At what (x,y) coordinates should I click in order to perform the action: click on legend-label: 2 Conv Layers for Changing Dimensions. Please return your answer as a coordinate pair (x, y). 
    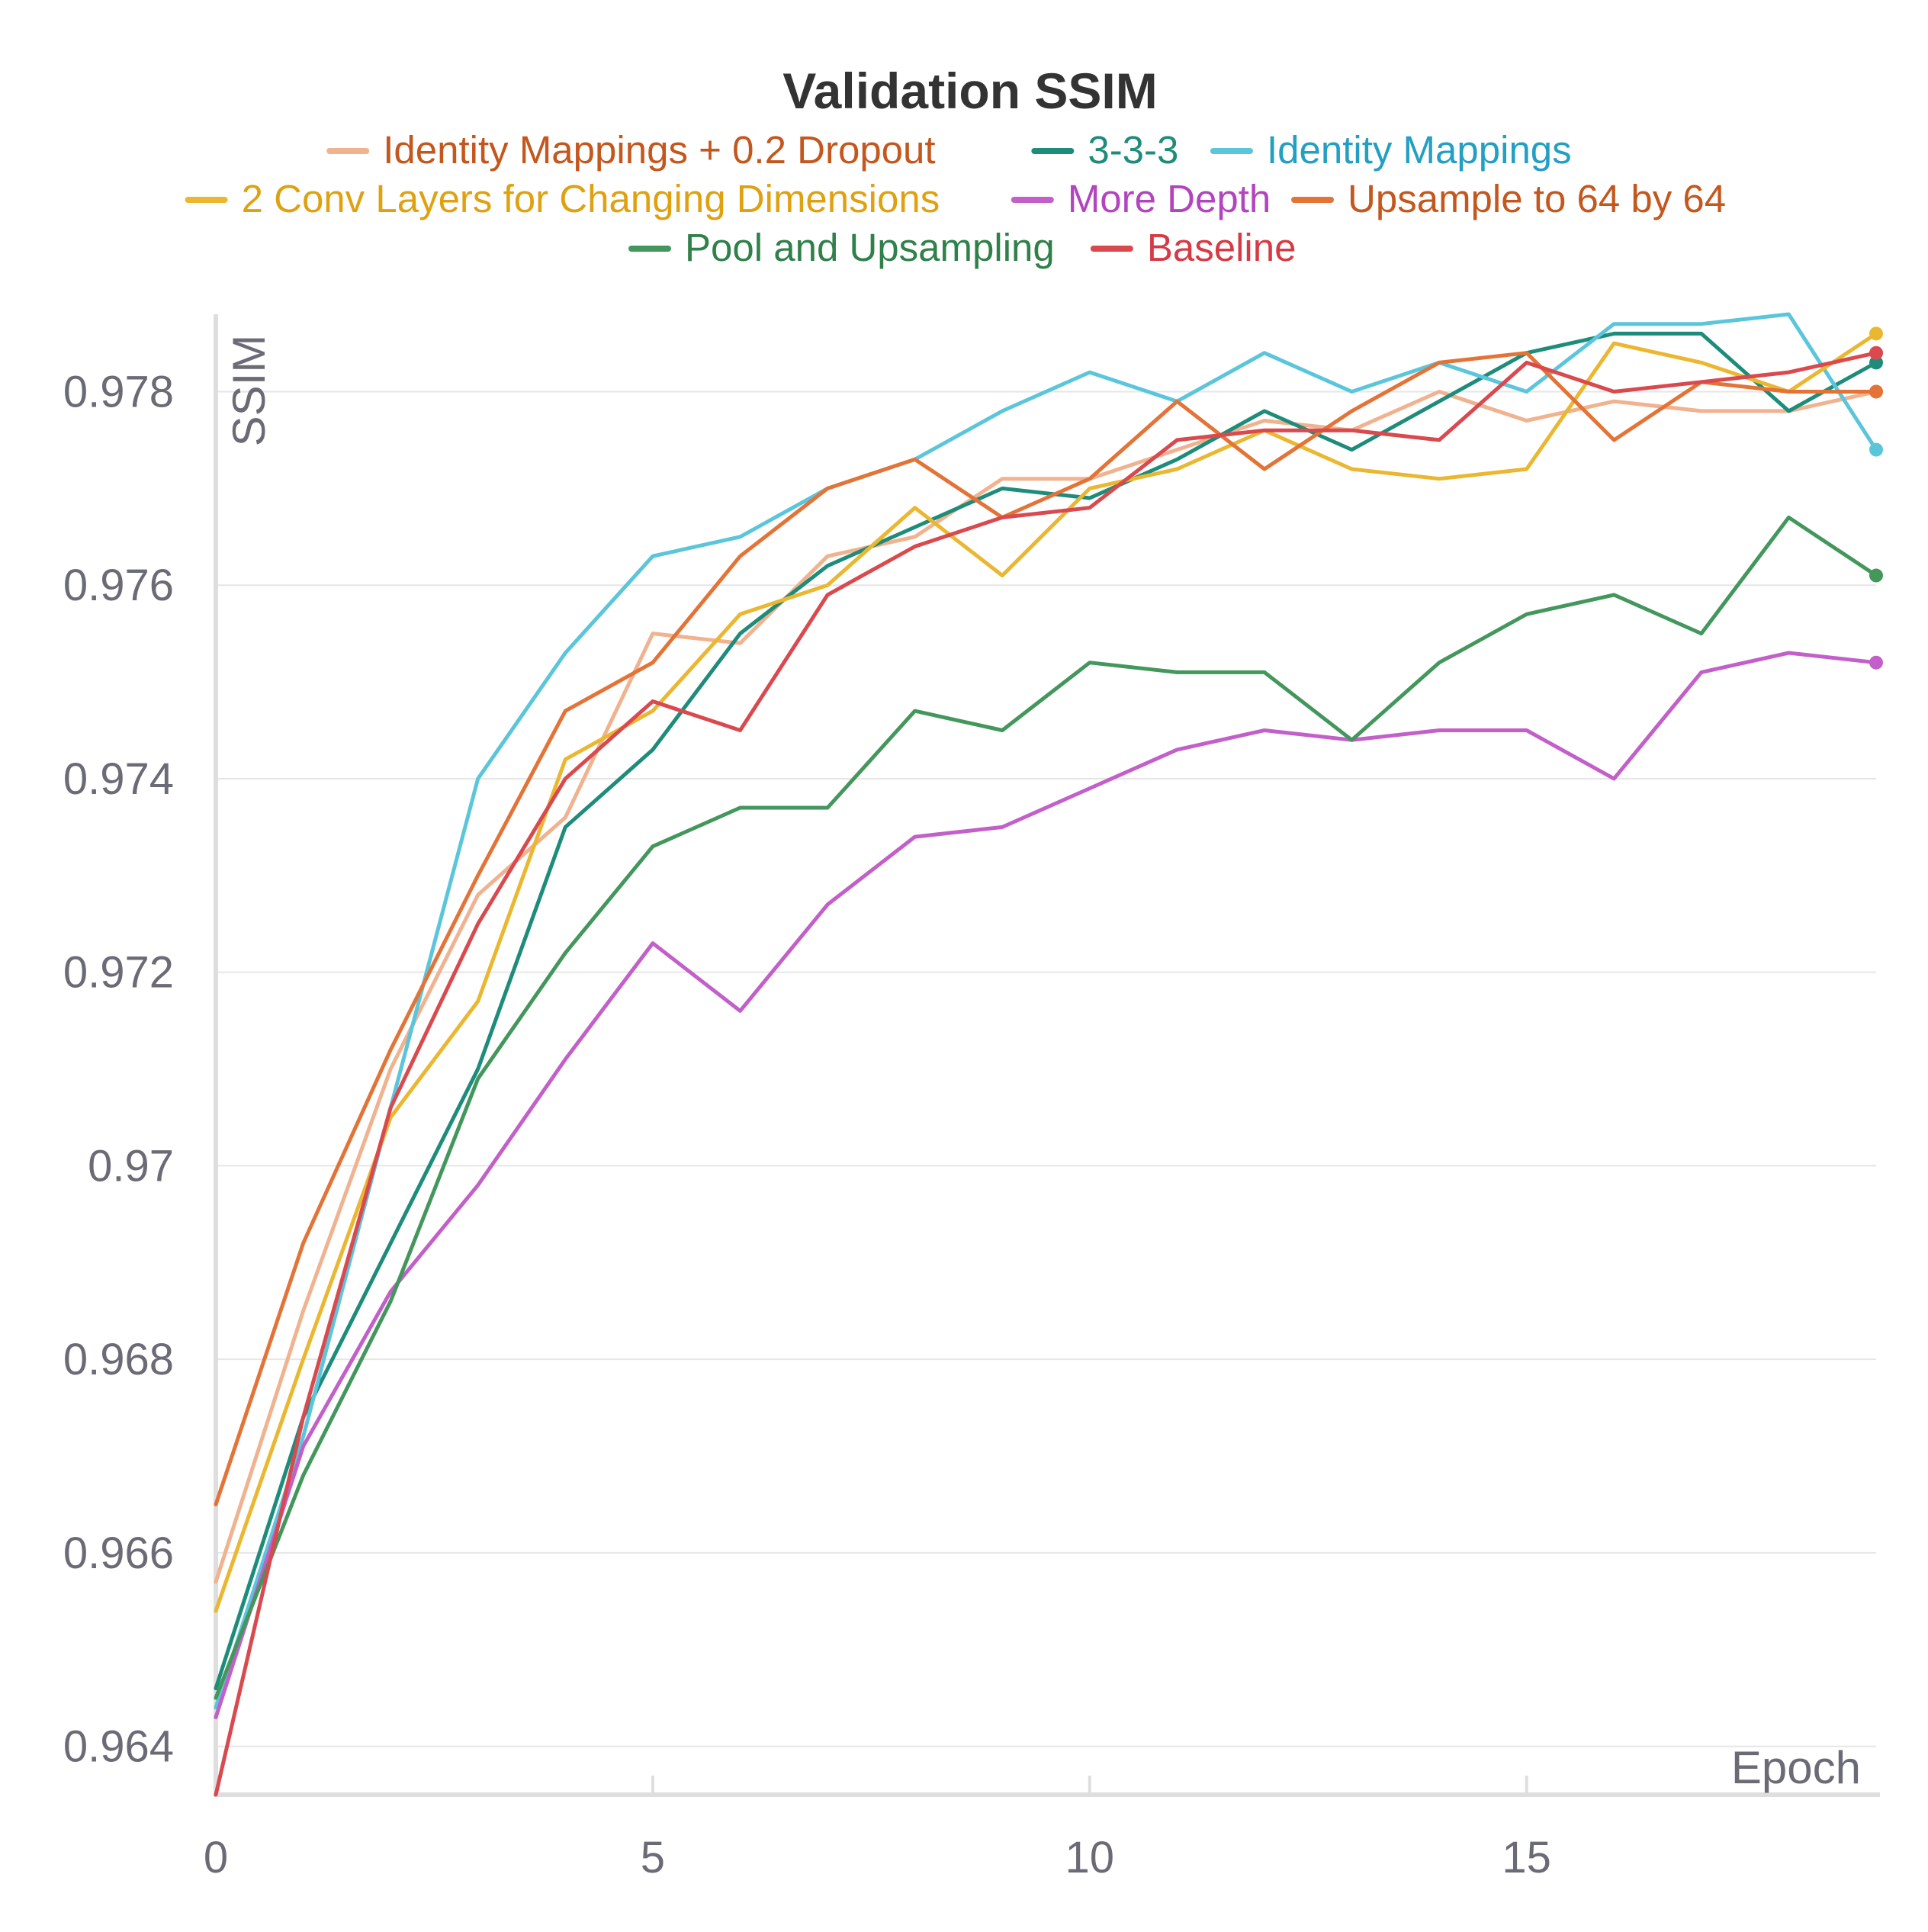
    Looking at the image, I should click on (591, 198).